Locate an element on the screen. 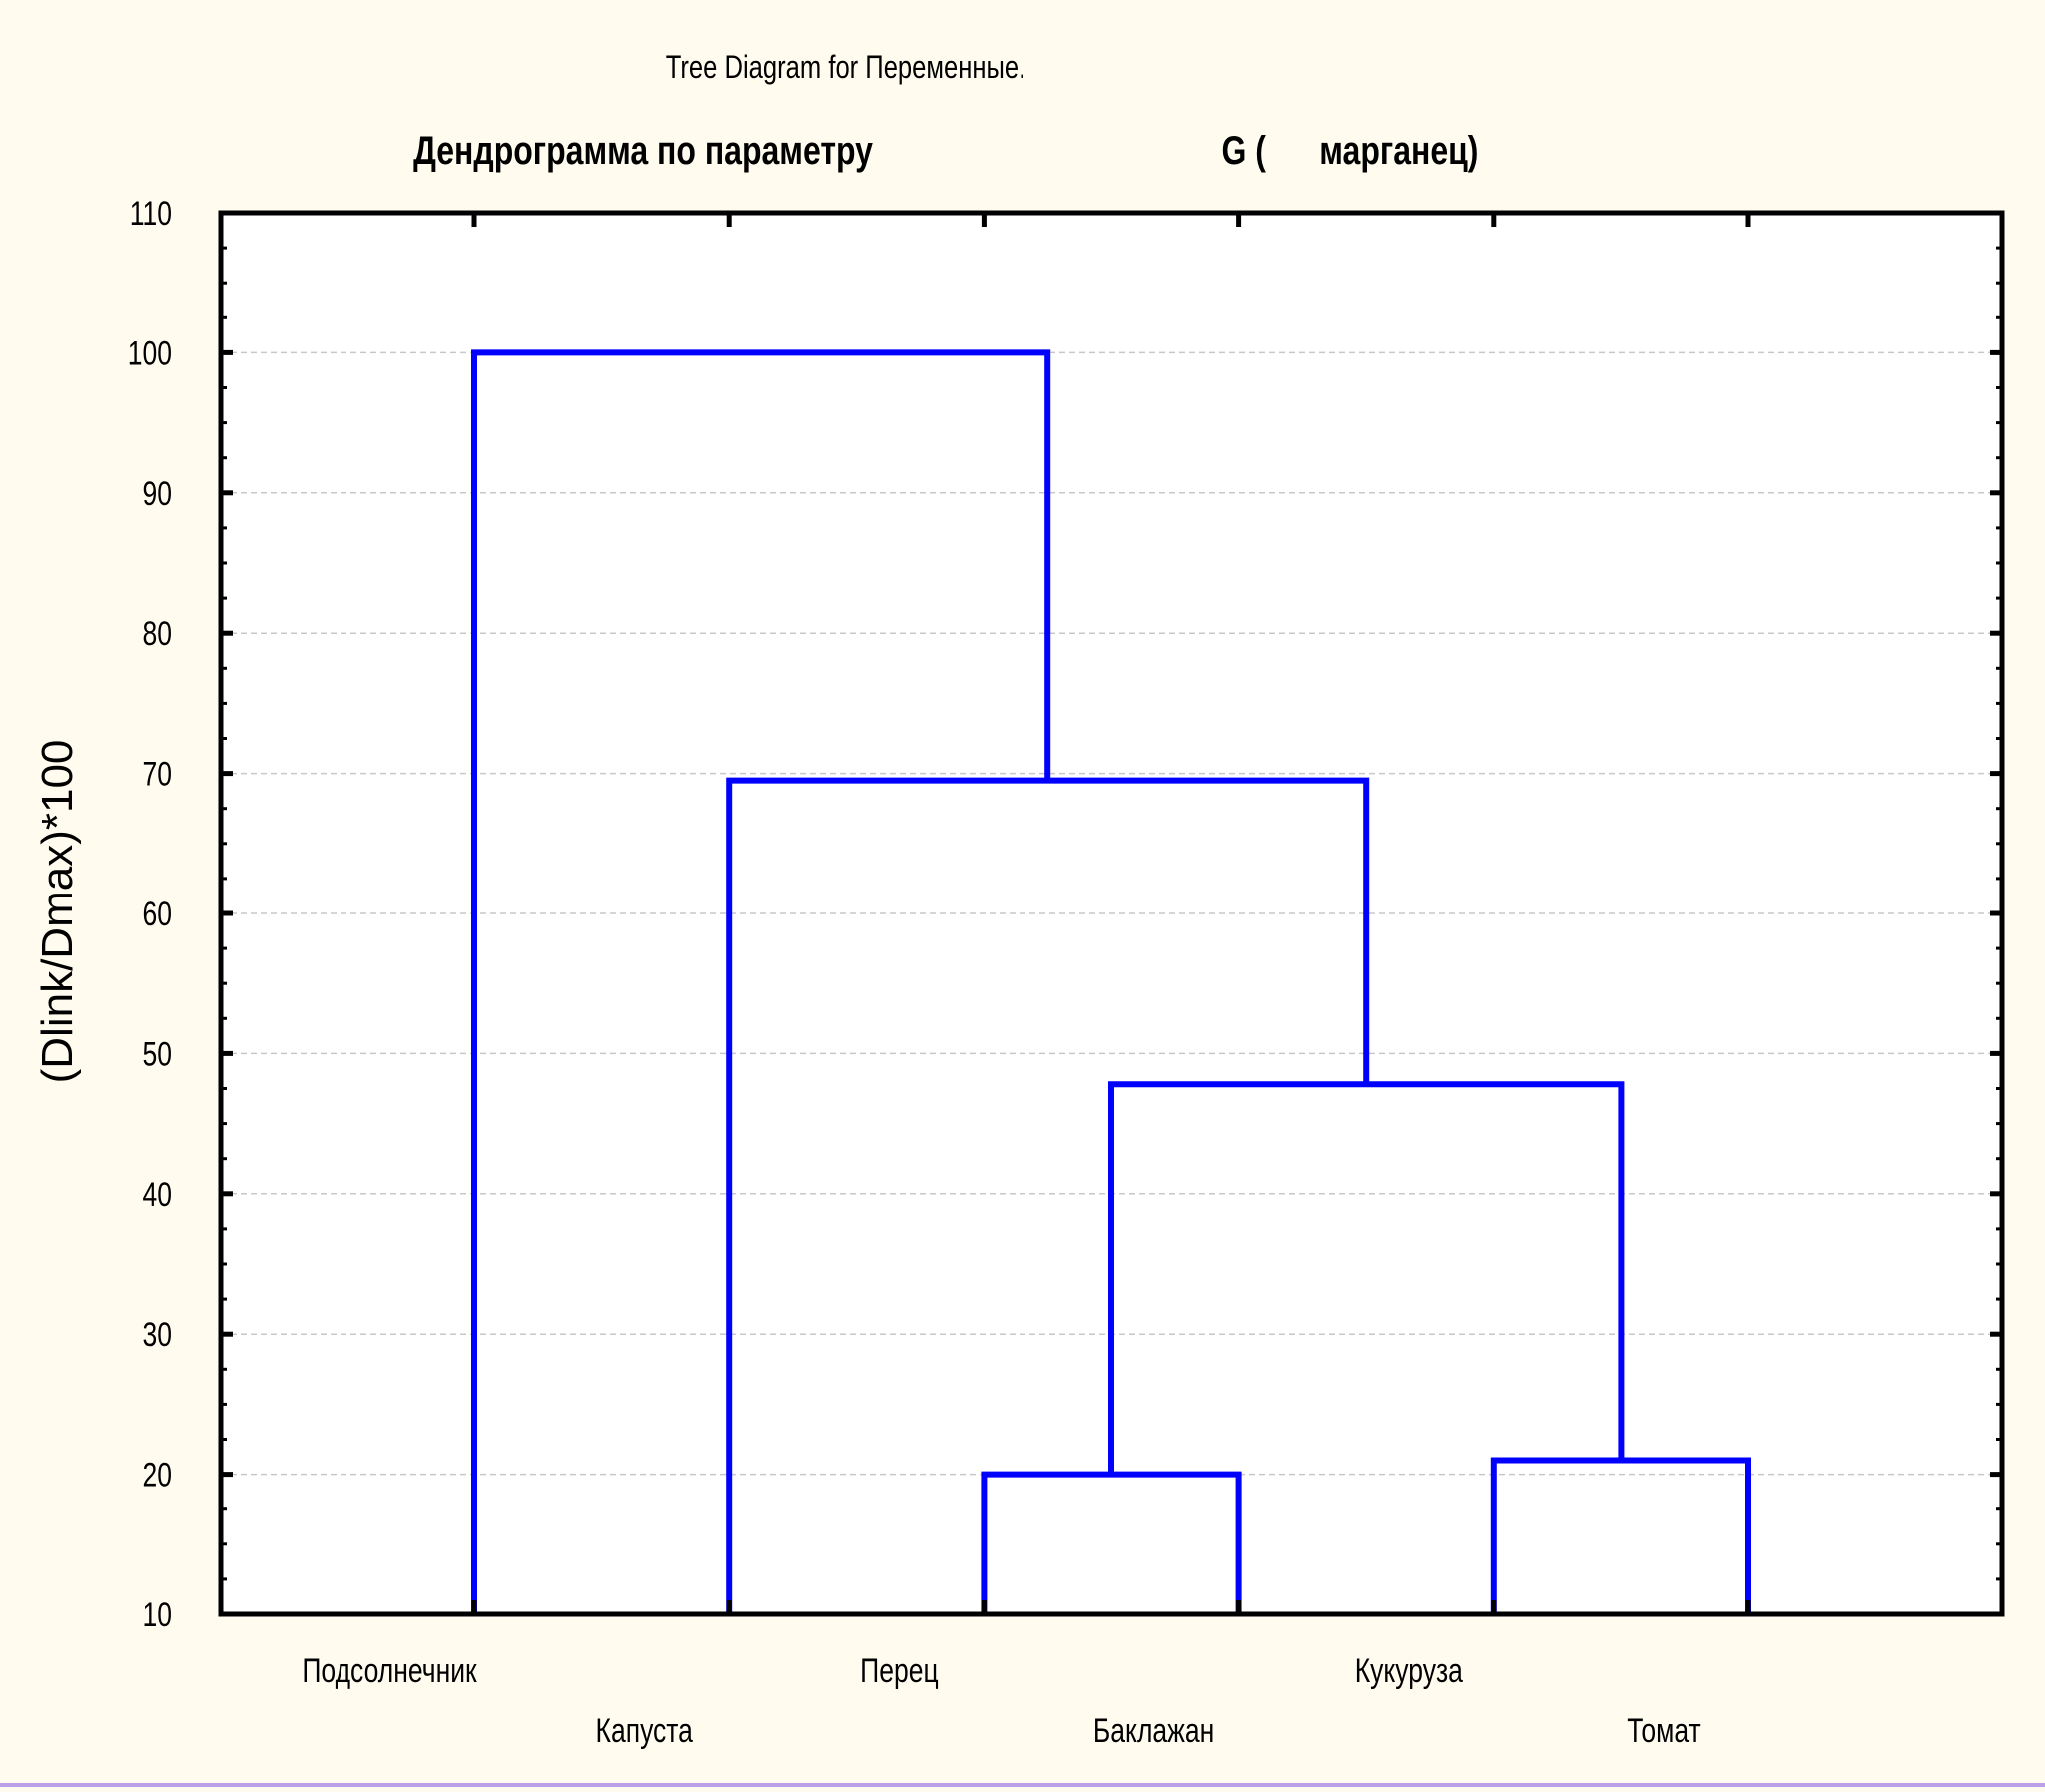 The height and width of the screenshot is (1792, 2045). leaf-label: Томат is located at coordinates (1663, 1731).